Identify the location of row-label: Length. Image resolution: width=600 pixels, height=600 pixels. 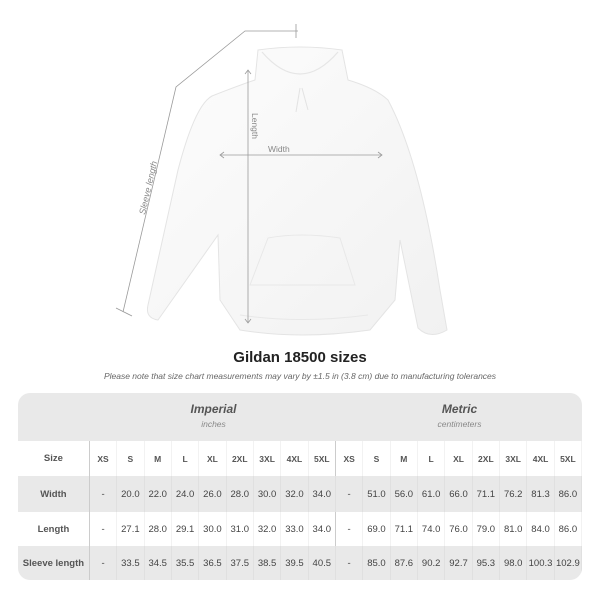
(54, 529).